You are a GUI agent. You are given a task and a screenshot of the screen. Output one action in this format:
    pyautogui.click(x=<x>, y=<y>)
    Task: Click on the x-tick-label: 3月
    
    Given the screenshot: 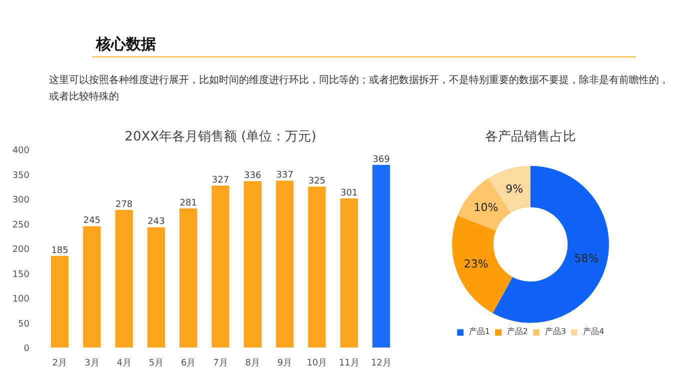 What is the action you would take?
    pyautogui.click(x=92, y=363)
    